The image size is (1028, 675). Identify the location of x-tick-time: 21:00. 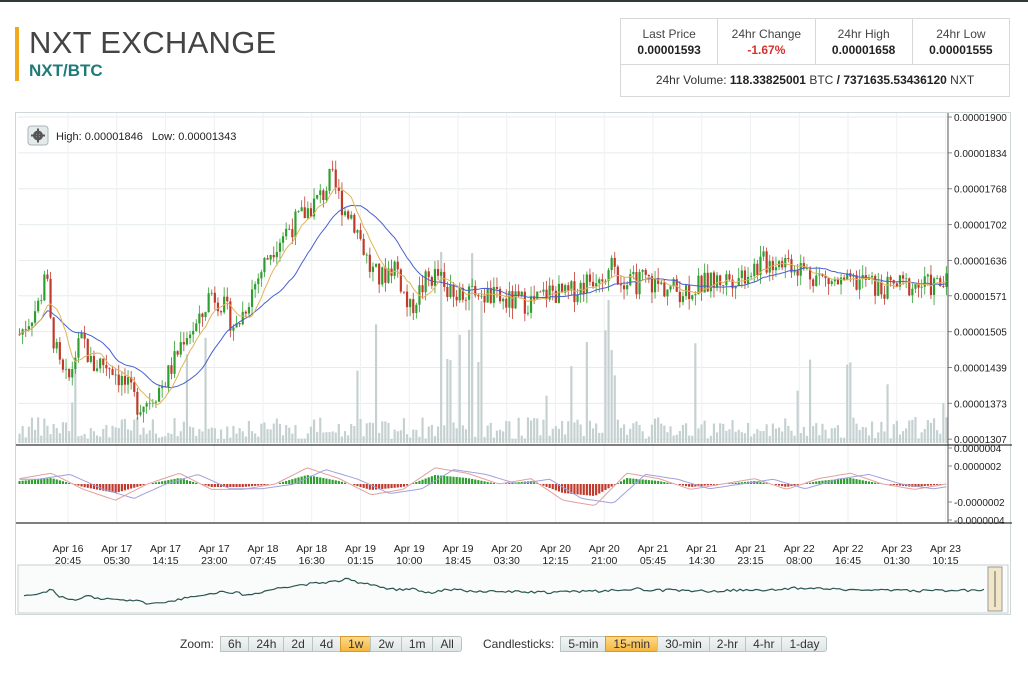
(604, 561).